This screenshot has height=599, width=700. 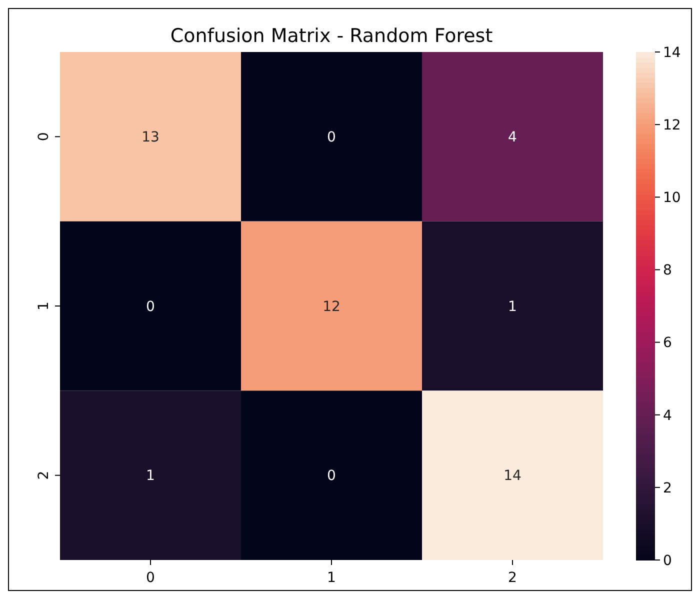 What do you see at coordinates (512, 578) in the screenshot?
I see `x-tick-label: 2` at bounding box center [512, 578].